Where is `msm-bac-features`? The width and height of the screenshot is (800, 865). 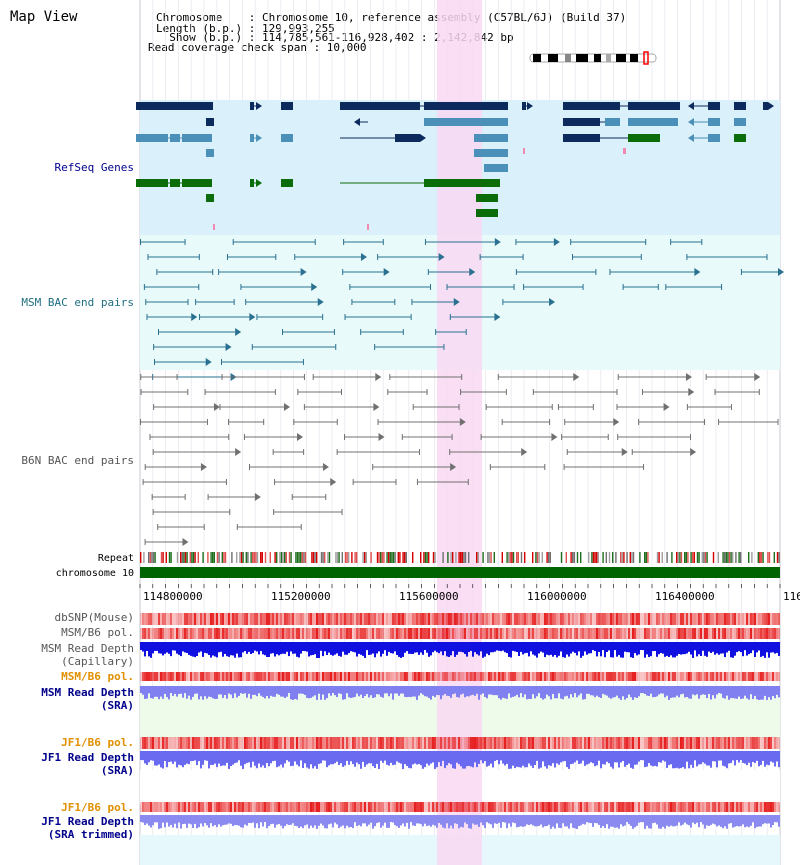 msm-bac-features is located at coordinates (461, 309).